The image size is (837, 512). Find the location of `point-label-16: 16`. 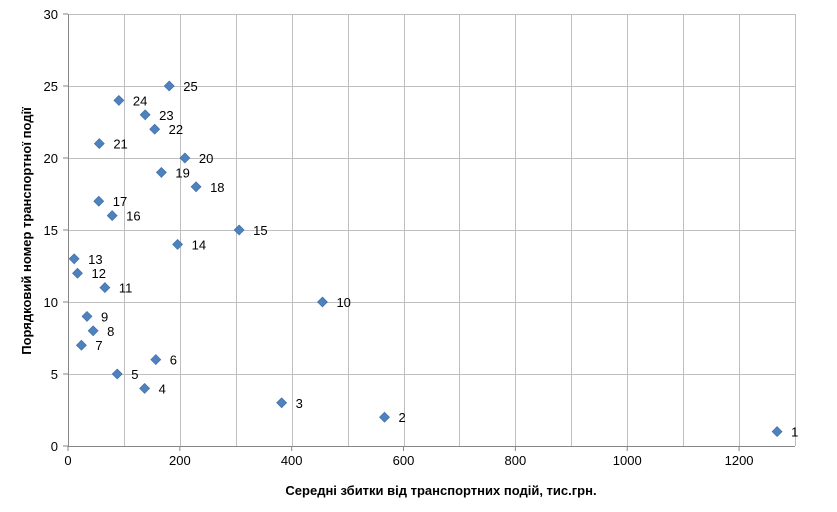

point-label-16: 16 is located at coordinates (133, 216).